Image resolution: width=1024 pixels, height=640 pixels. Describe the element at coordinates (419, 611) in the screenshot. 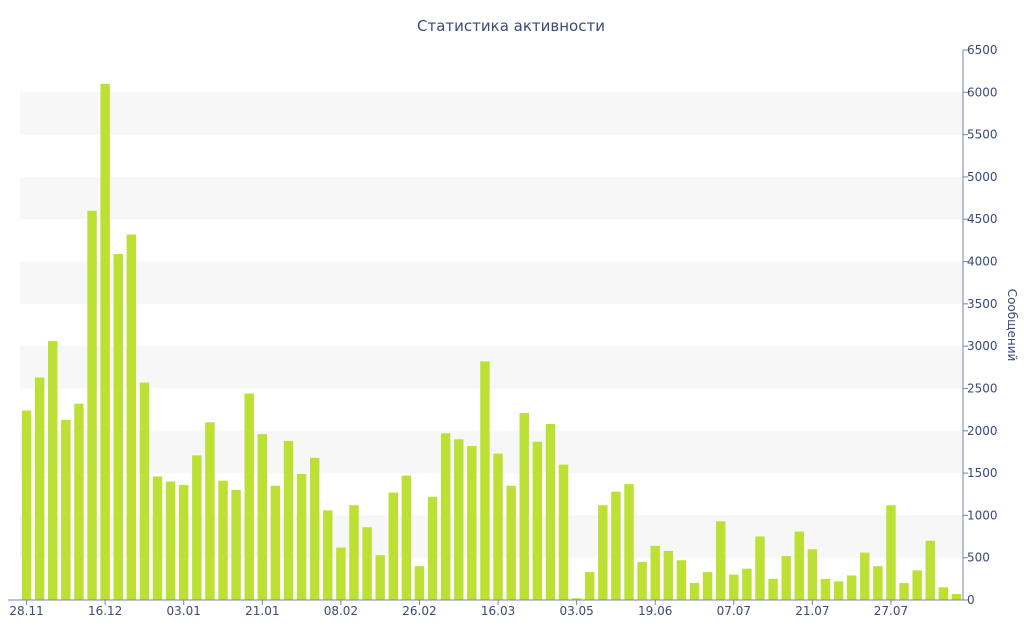

I see `x-tick-label: 26.02` at that location.